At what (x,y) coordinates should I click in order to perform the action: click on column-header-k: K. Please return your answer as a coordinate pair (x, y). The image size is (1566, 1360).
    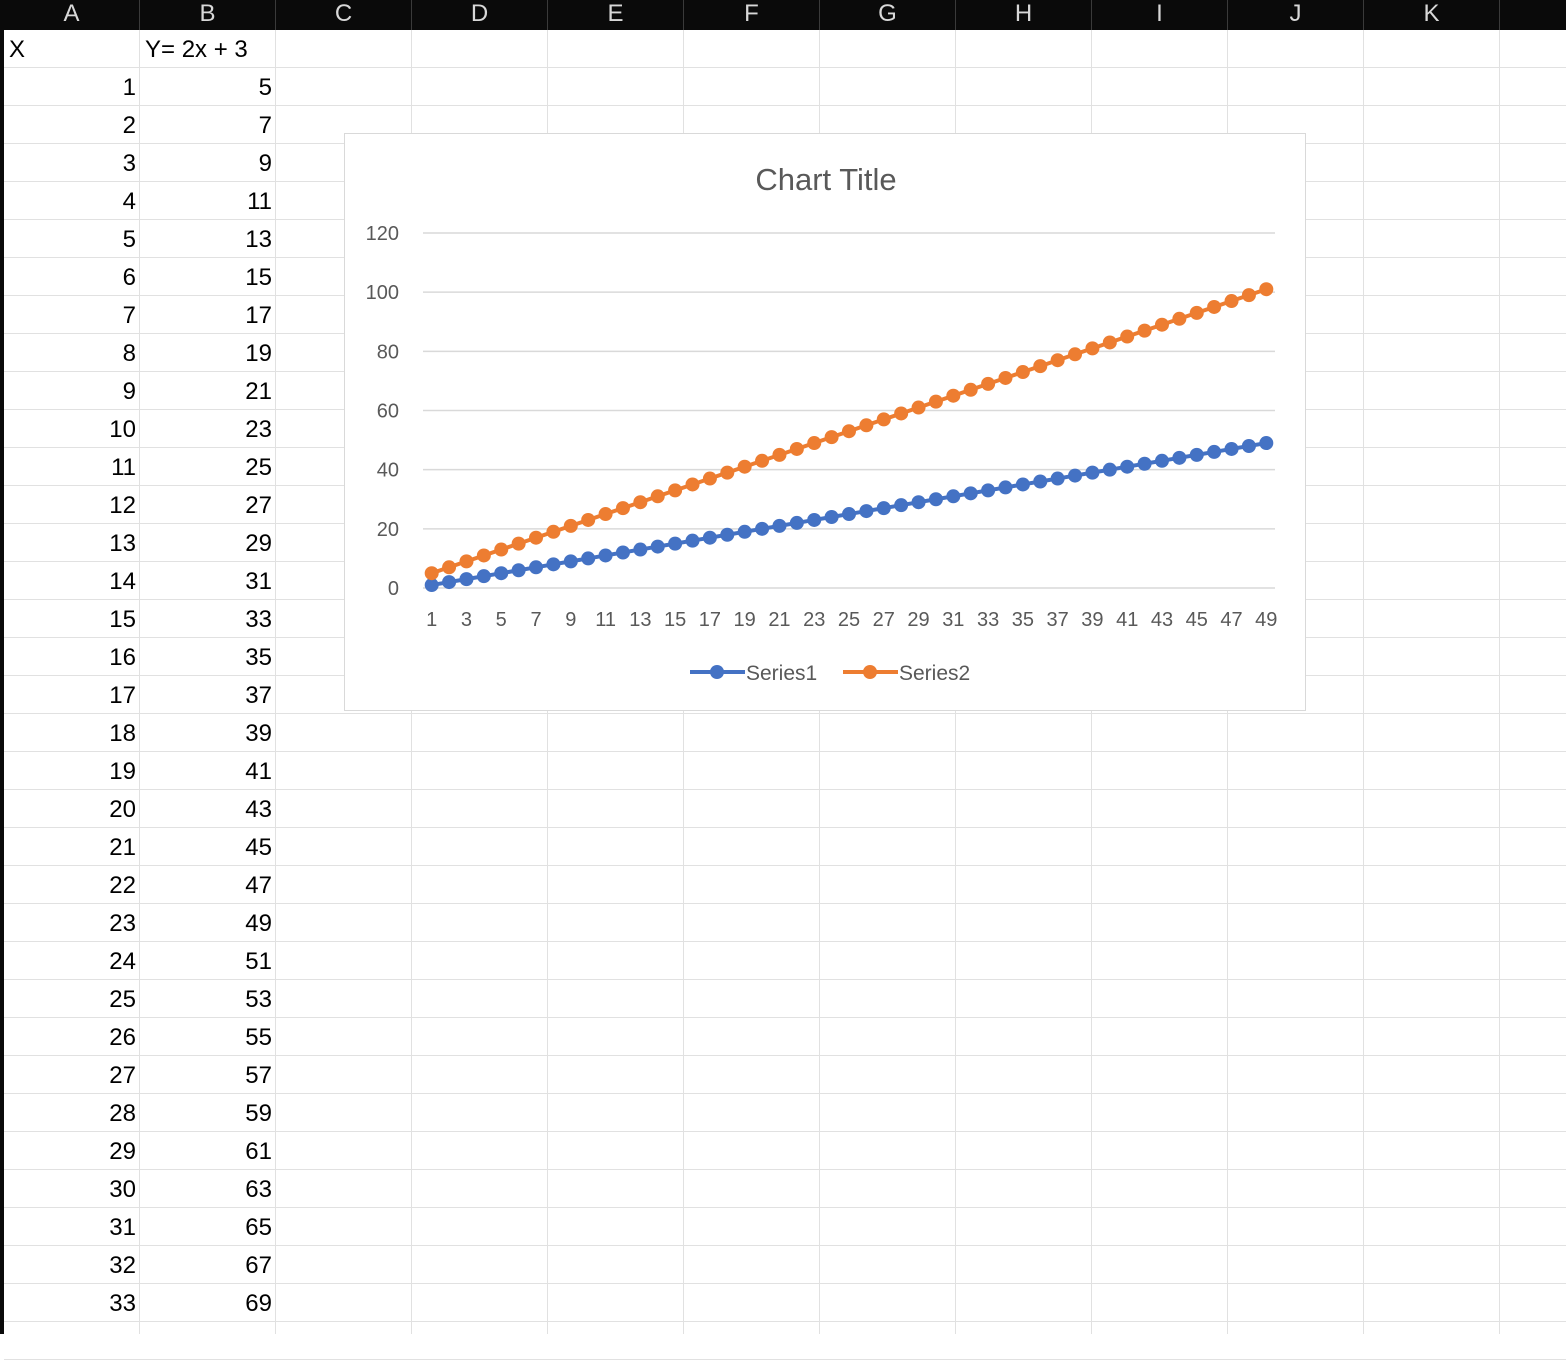
    Looking at the image, I should click on (1432, 15).